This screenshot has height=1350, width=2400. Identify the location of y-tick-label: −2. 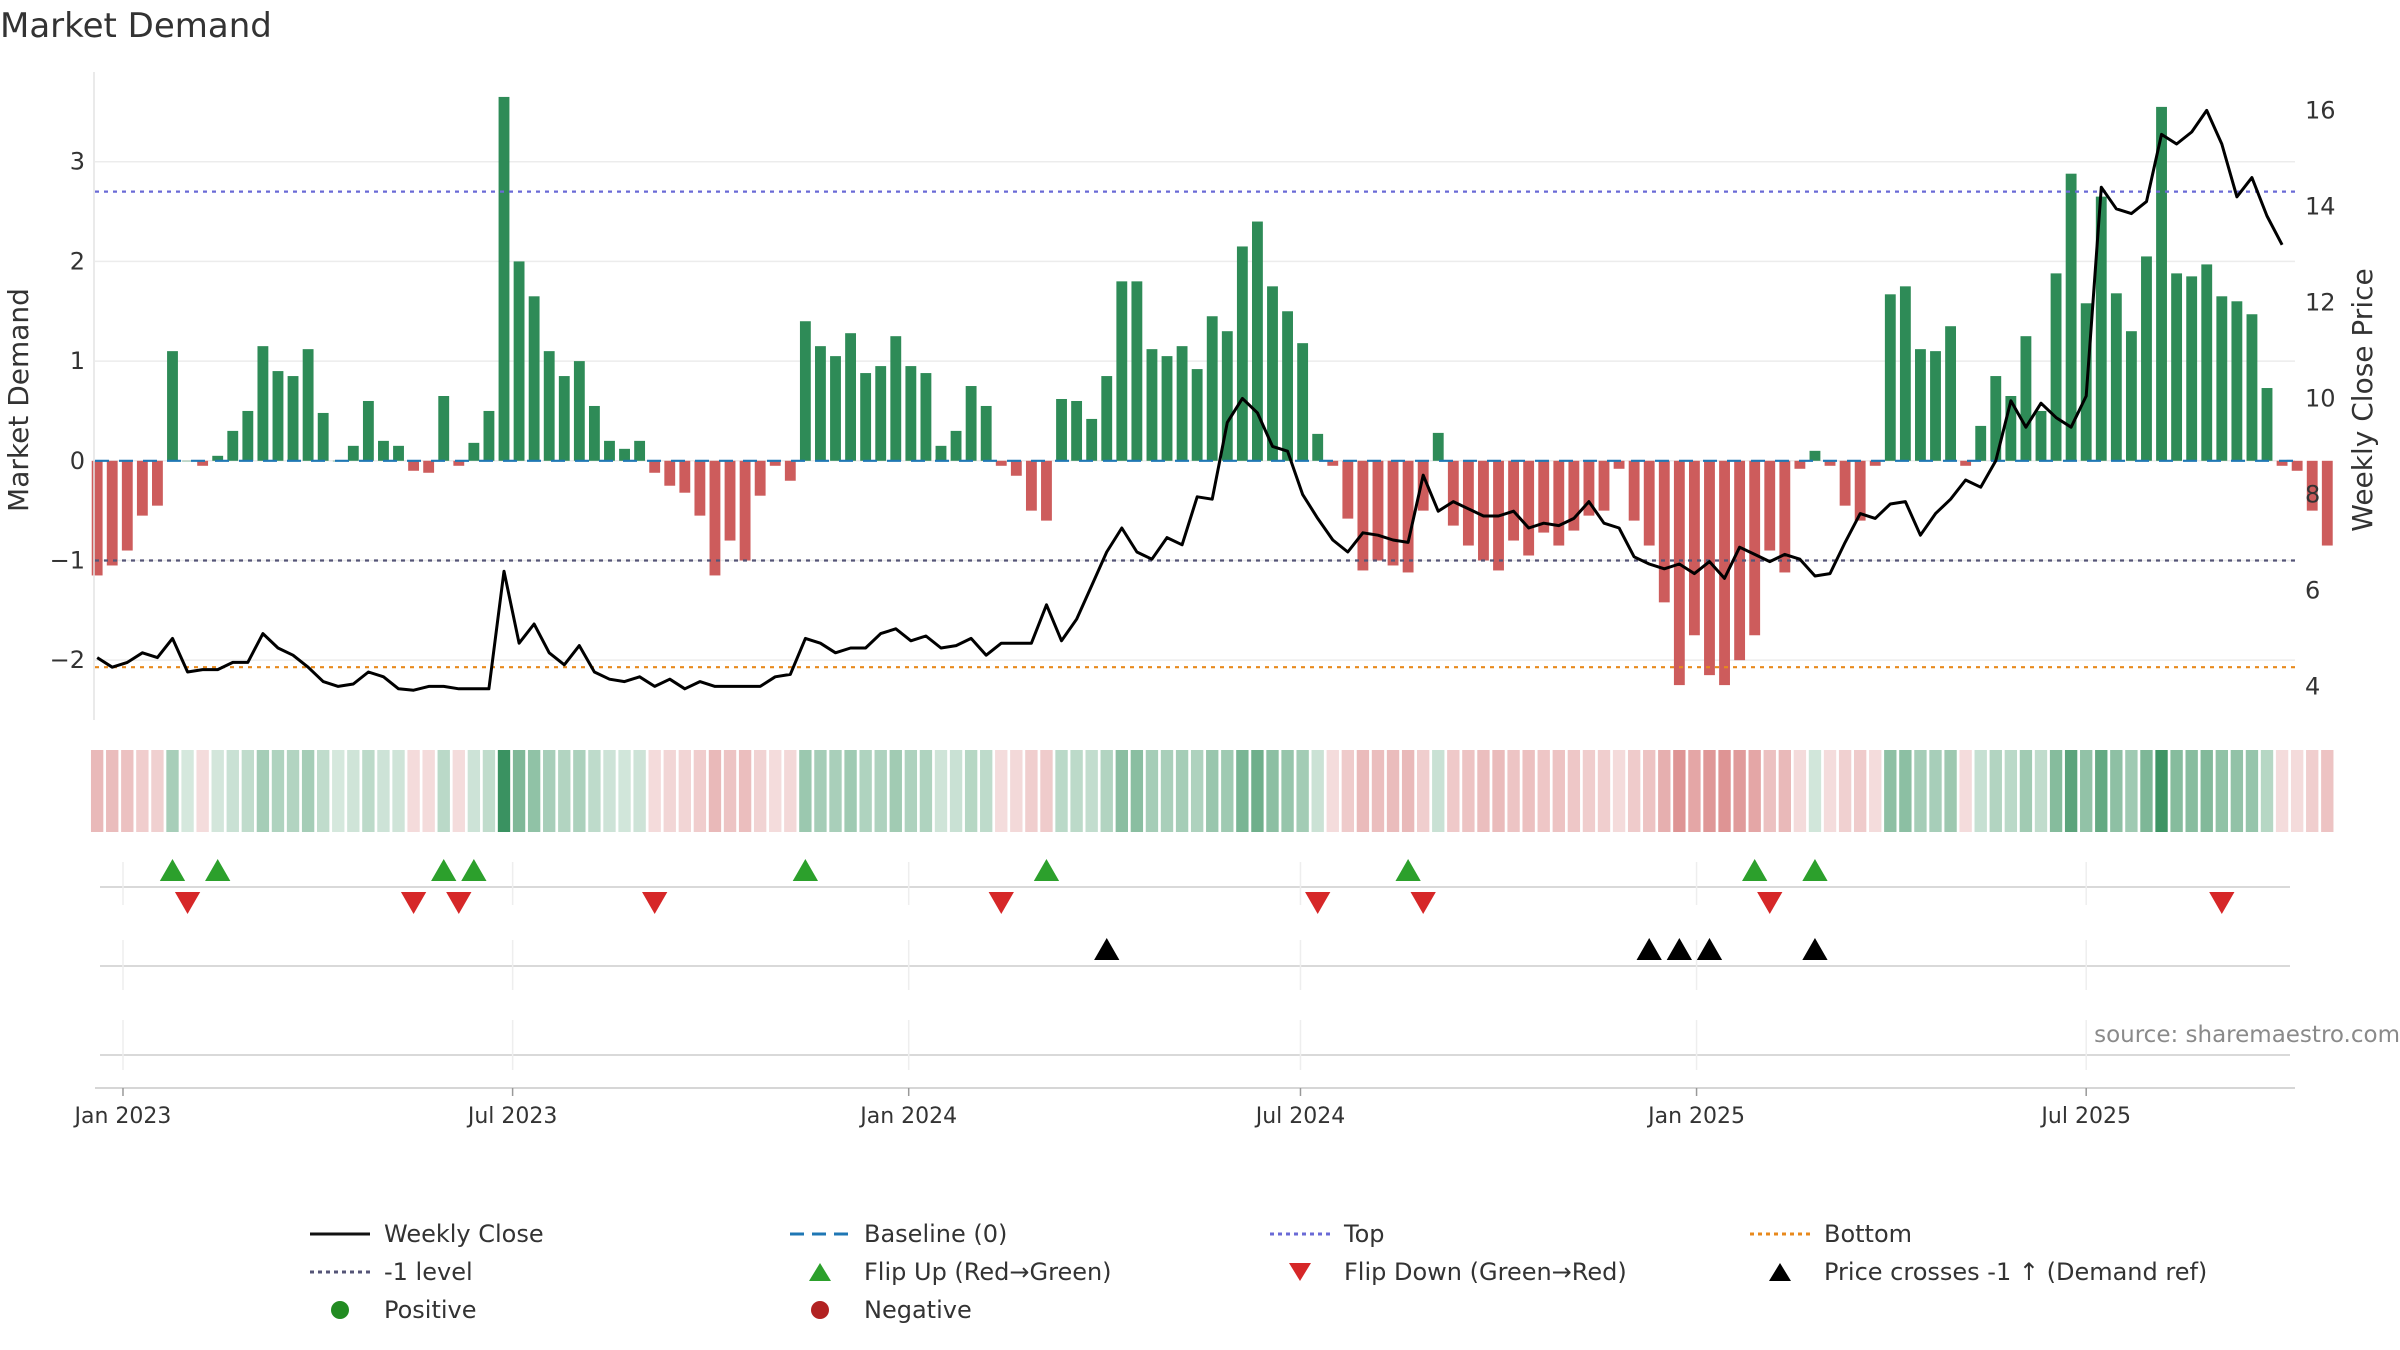
(67, 660).